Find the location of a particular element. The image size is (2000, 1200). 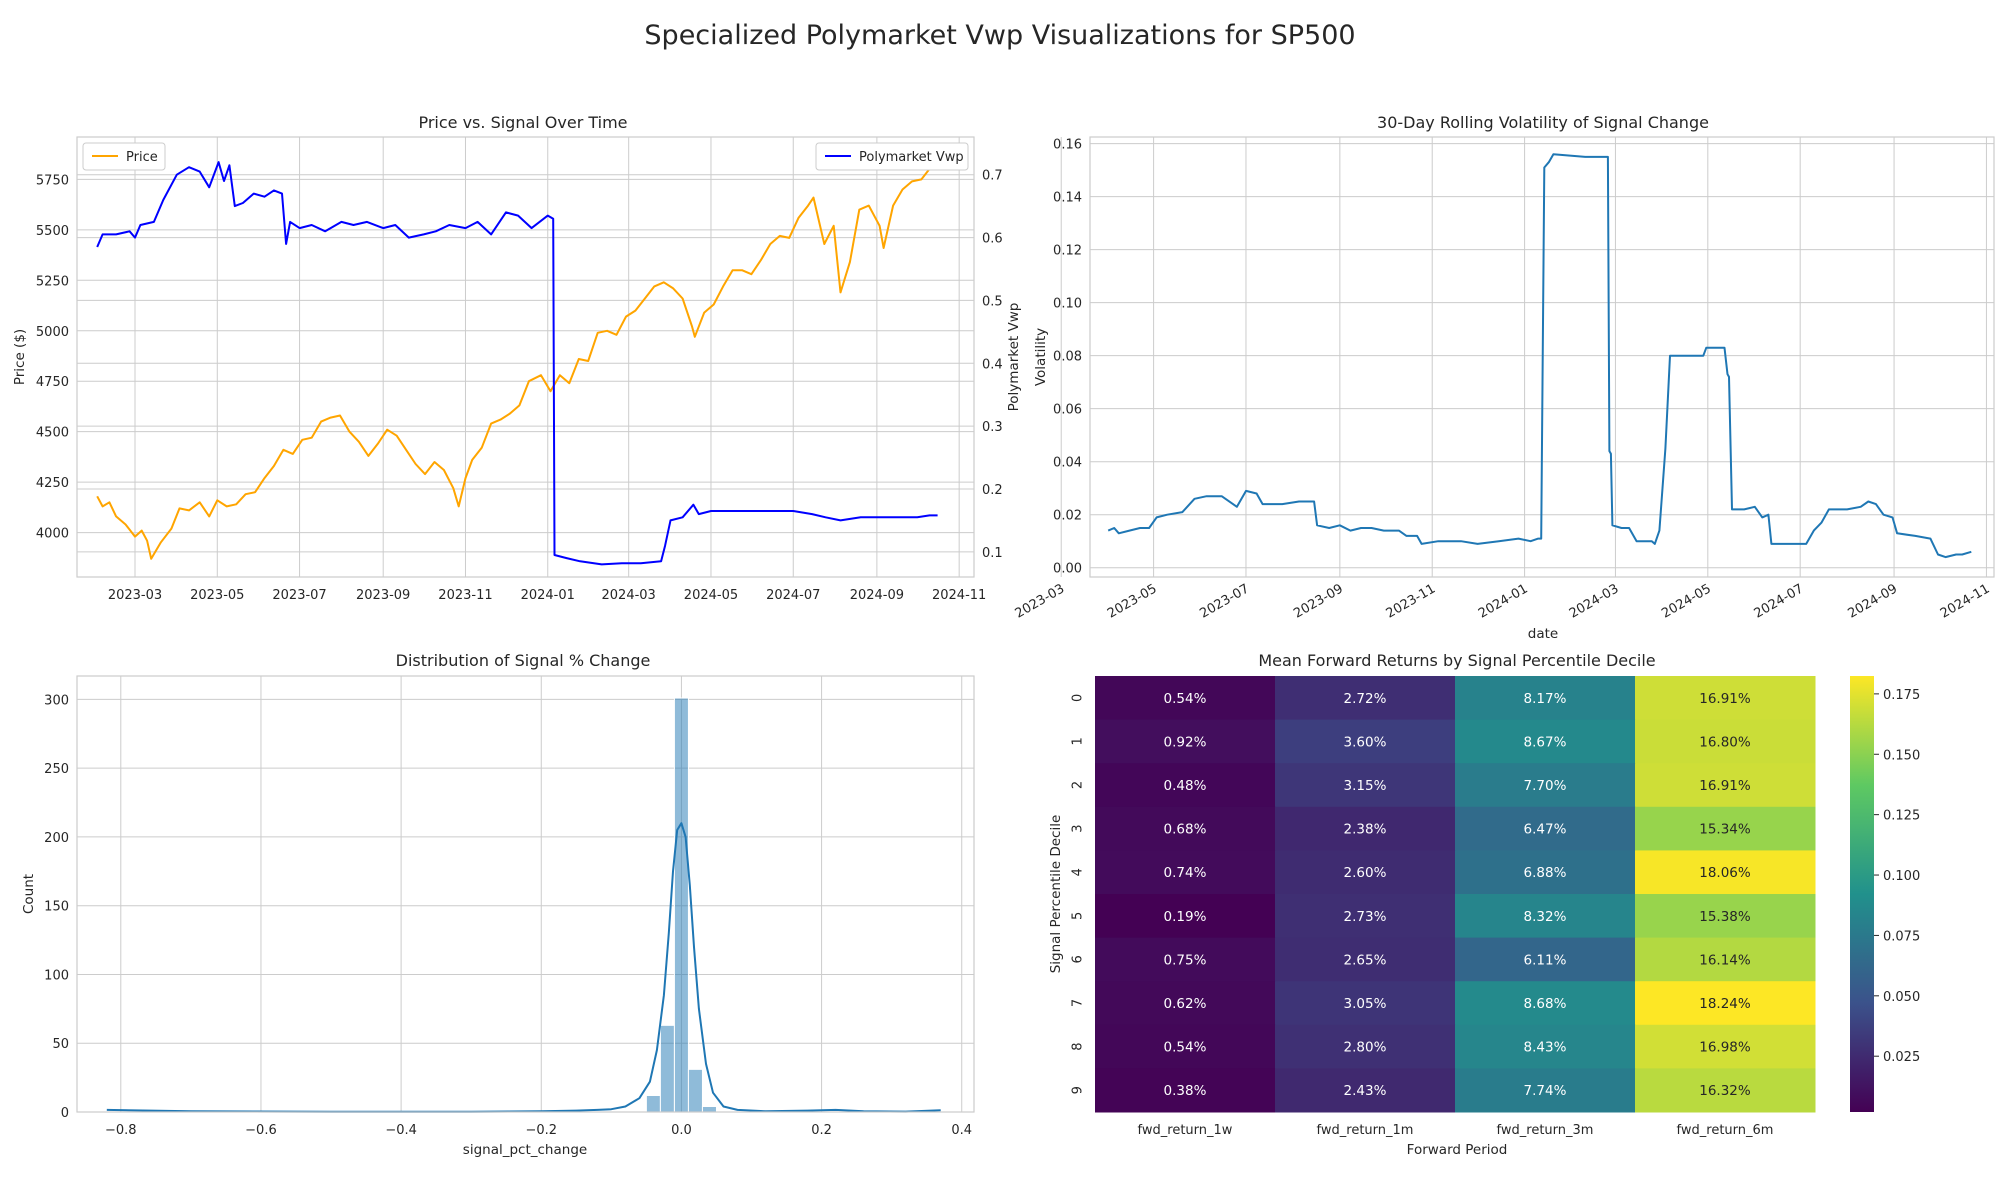

price-signal-x-tick-label: 2024-11 is located at coordinates (959, 595).